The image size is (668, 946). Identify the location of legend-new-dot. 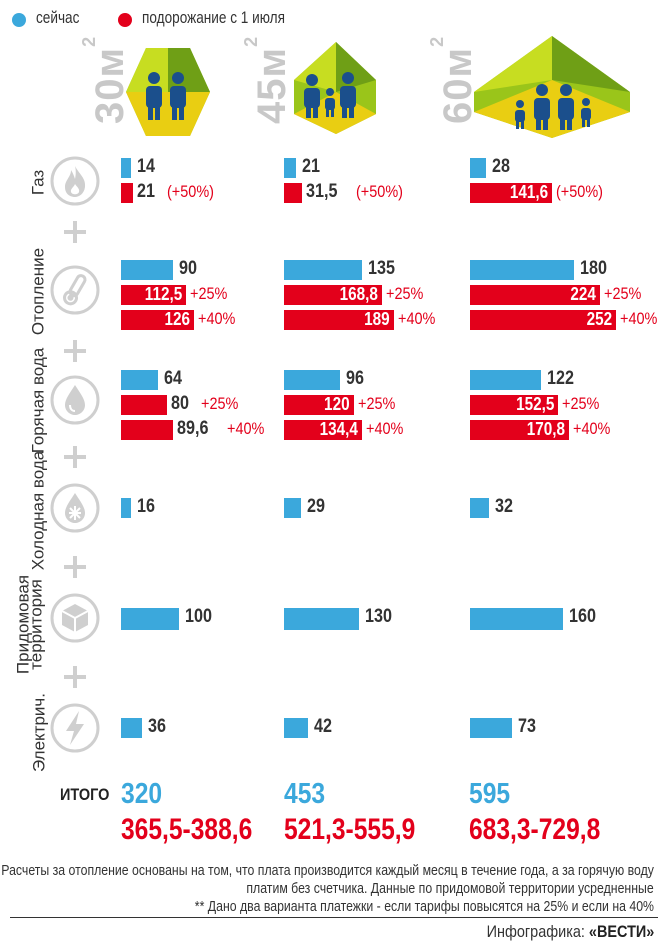
(125, 20).